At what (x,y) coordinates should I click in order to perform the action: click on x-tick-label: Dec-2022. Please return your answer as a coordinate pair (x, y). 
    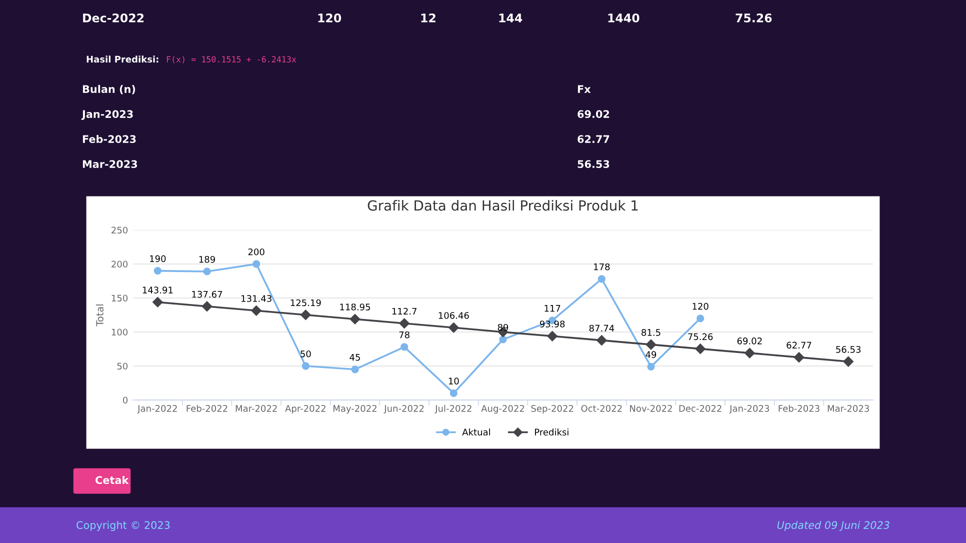
    Looking at the image, I should click on (700, 408).